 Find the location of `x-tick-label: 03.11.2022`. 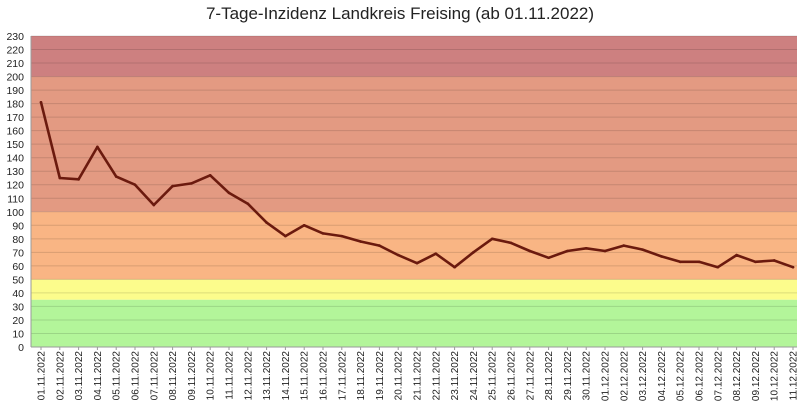

x-tick-label: 03.11.2022 is located at coordinates (79, 376).